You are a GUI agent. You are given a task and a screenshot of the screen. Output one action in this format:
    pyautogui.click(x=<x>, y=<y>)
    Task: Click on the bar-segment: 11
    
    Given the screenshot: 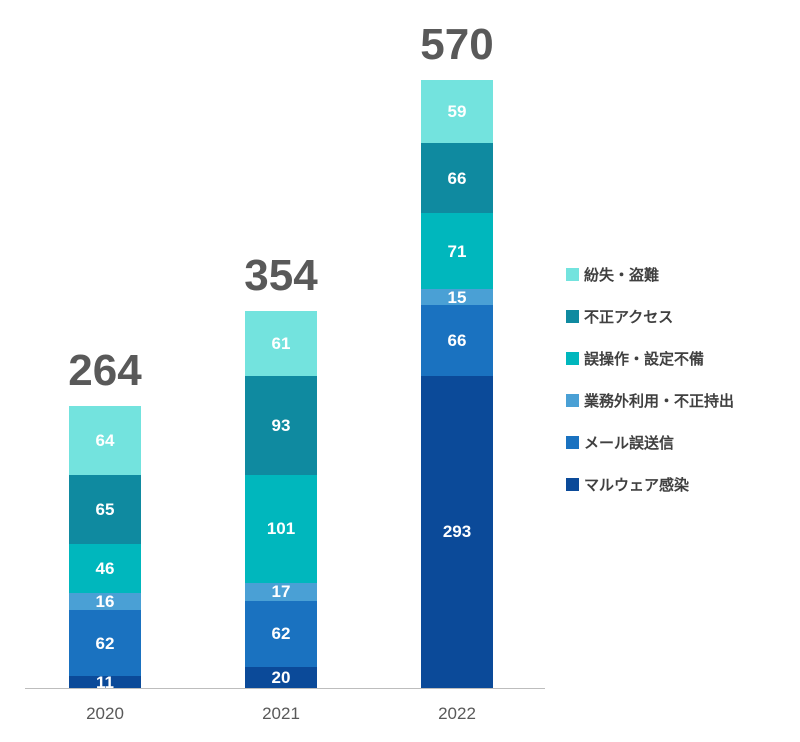 What is the action you would take?
    pyautogui.click(x=105, y=682)
    